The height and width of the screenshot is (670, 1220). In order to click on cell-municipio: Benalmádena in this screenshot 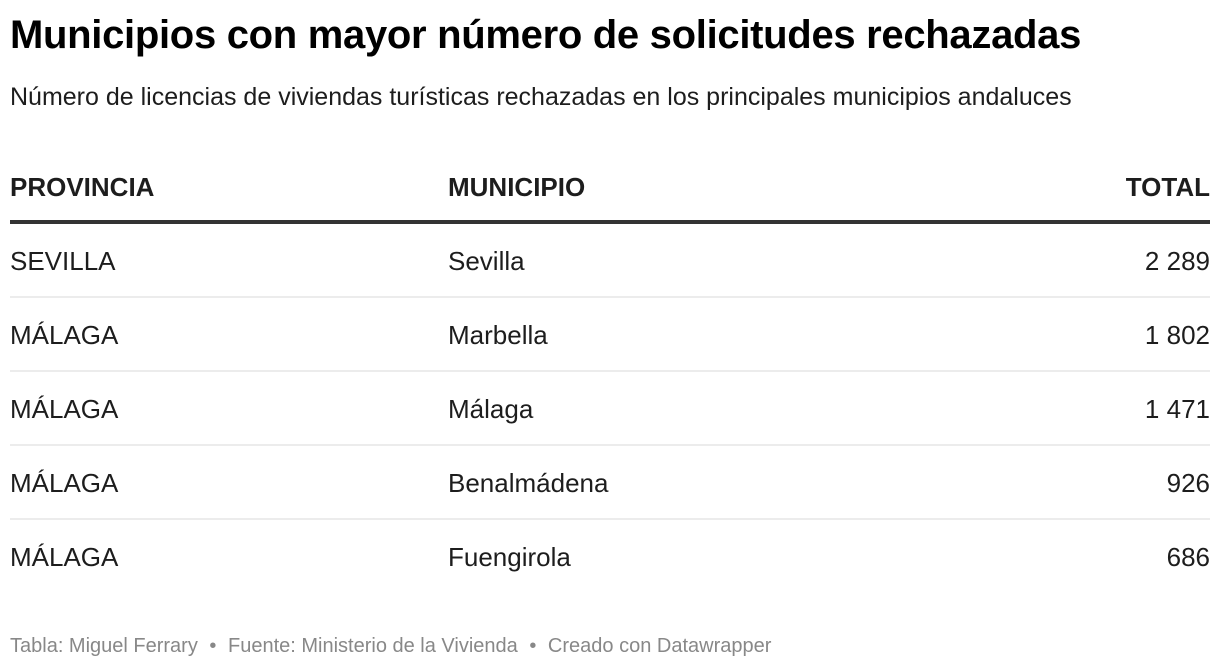, I will do `click(528, 483)`.